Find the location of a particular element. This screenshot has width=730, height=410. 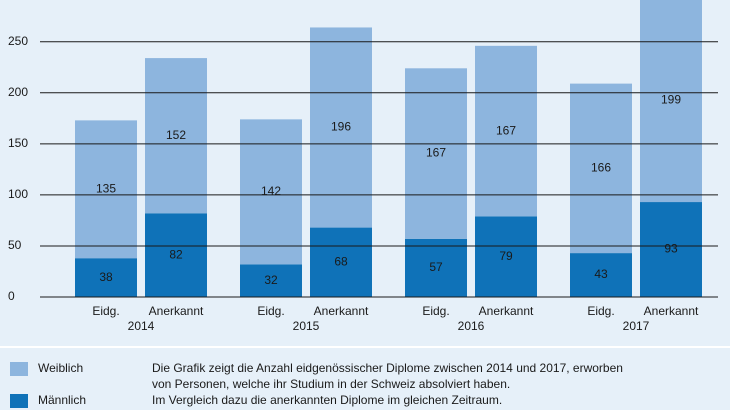

value-label: 38 is located at coordinates (106, 277).